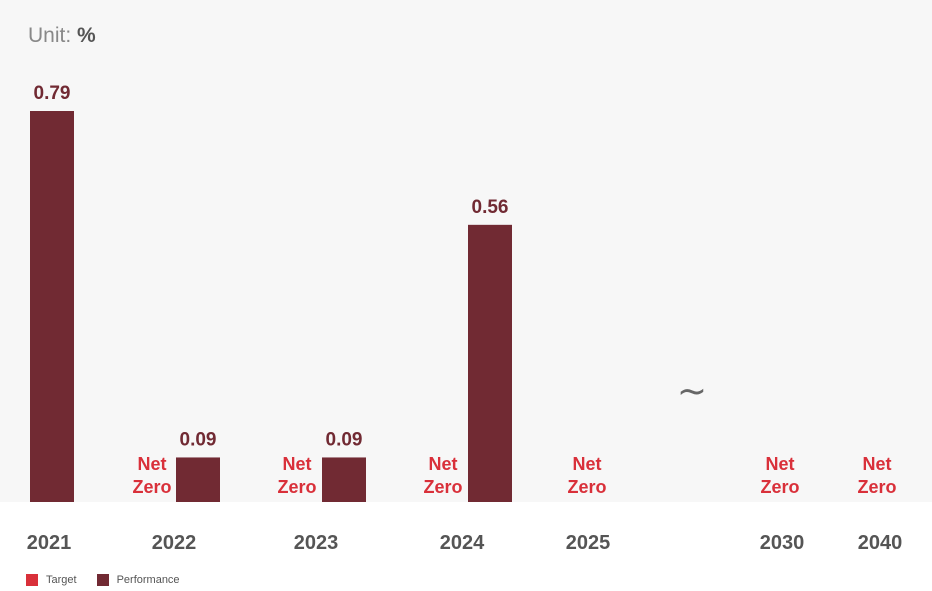 The height and width of the screenshot is (591, 932). I want to click on legend-item-performance: Performance, so click(138, 580).